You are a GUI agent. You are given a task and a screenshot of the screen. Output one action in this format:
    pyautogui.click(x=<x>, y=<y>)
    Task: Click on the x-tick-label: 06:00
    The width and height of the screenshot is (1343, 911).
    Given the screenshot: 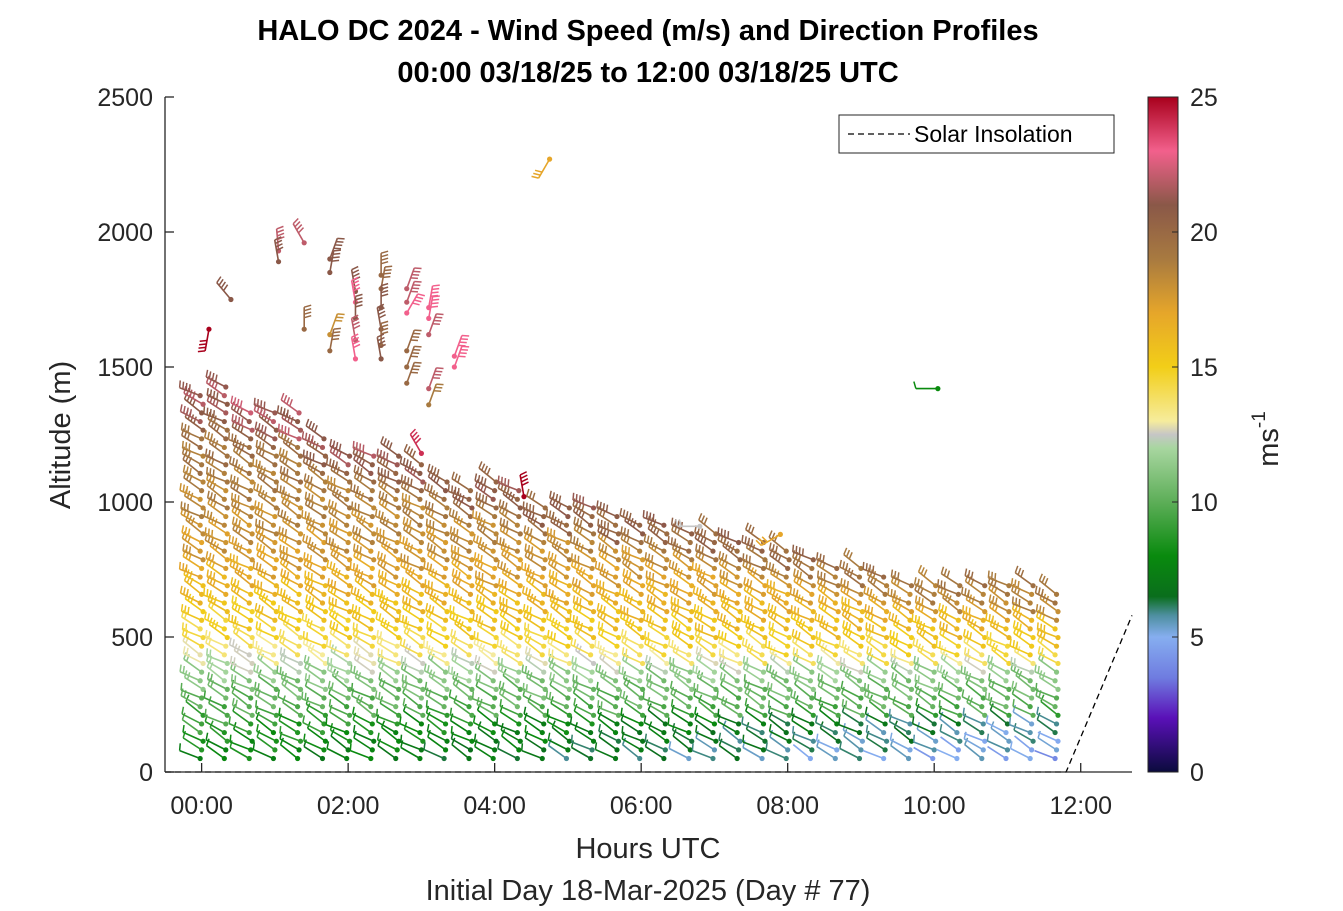 What is the action you would take?
    pyautogui.click(x=641, y=806)
    